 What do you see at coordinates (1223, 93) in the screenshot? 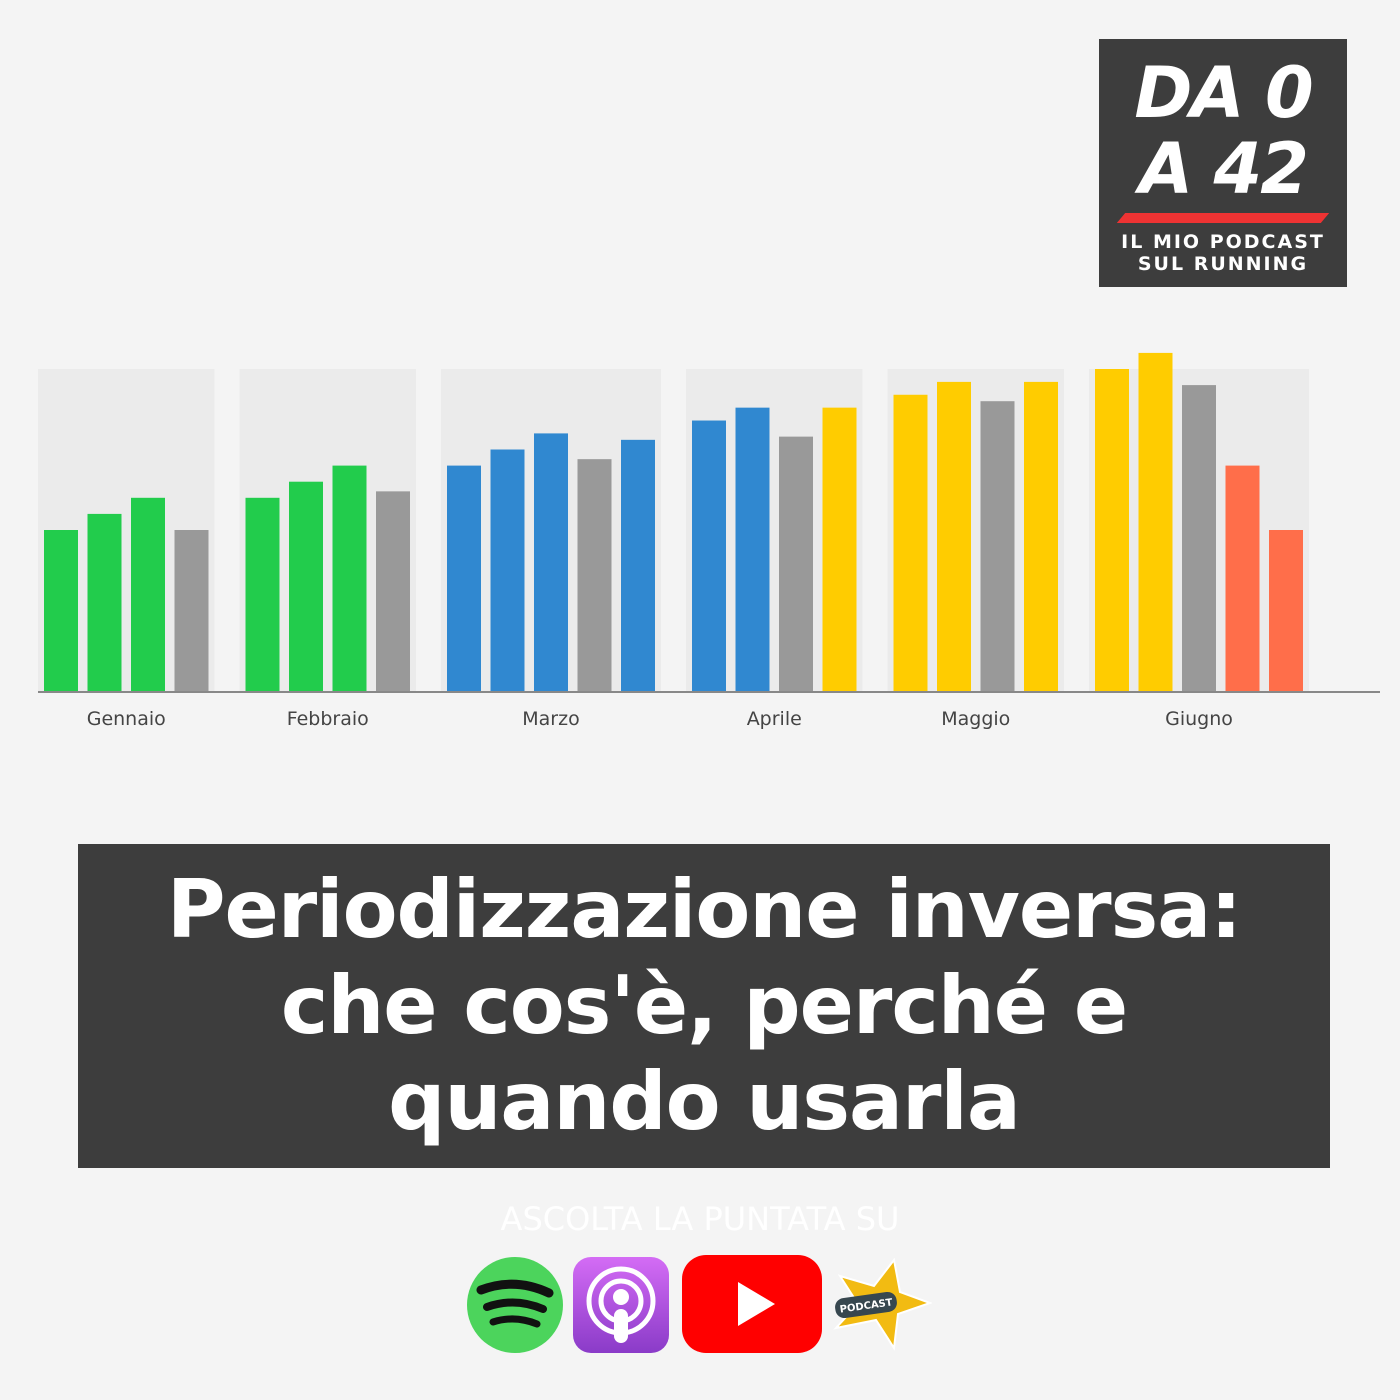
I see `logo-line1: DA 0` at bounding box center [1223, 93].